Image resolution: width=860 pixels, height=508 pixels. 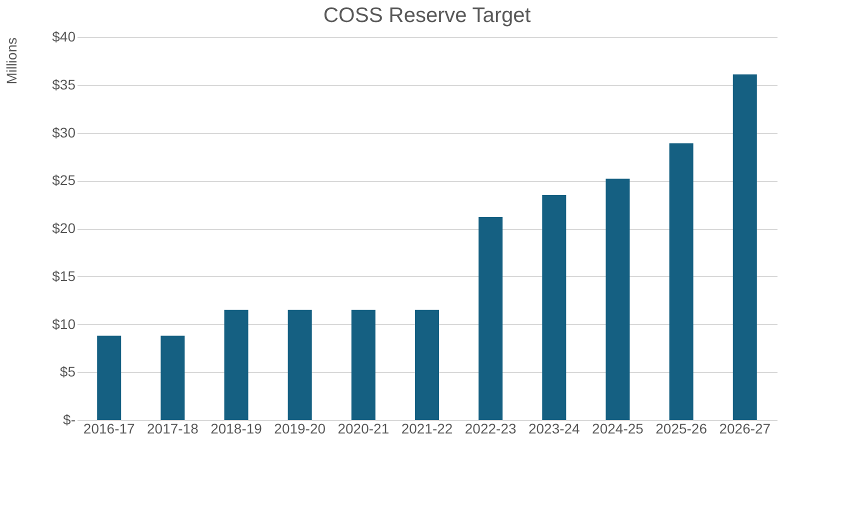 What do you see at coordinates (12, 61) in the screenshot?
I see `y-axis-title: Millions` at bounding box center [12, 61].